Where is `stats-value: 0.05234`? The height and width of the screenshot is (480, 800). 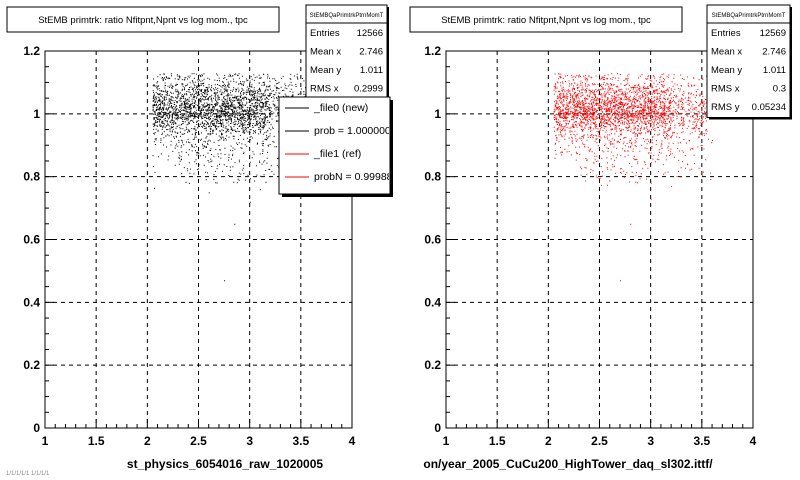 stats-value: 0.05234 is located at coordinates (769, 107).